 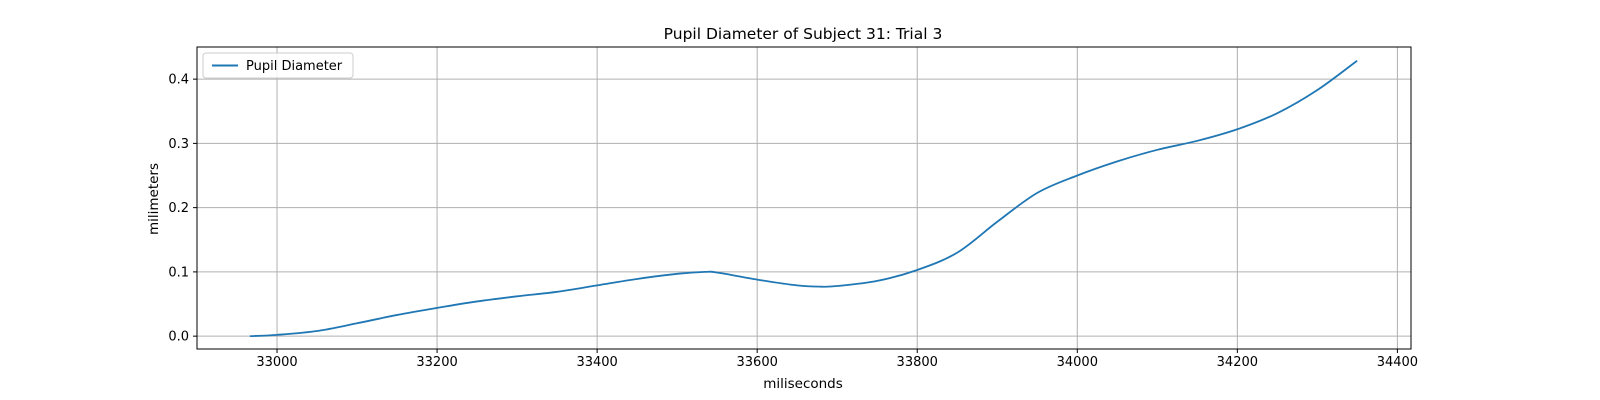 What do you see at coordinates (803, 34) in the screenshot?
I see `chart-title: Pupil Diameter of Subject 31: Trial 3` at bounding box center [803, 34].